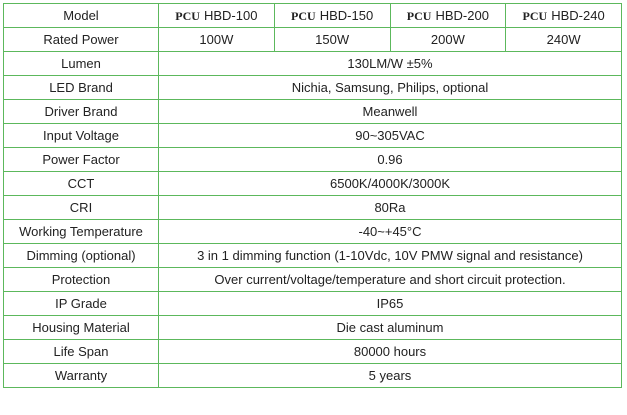 This screenshot has width=627, height=415. Describe the element at coordinates (81, 279) in the screenshot. I see `row-label: Protection` at that location.